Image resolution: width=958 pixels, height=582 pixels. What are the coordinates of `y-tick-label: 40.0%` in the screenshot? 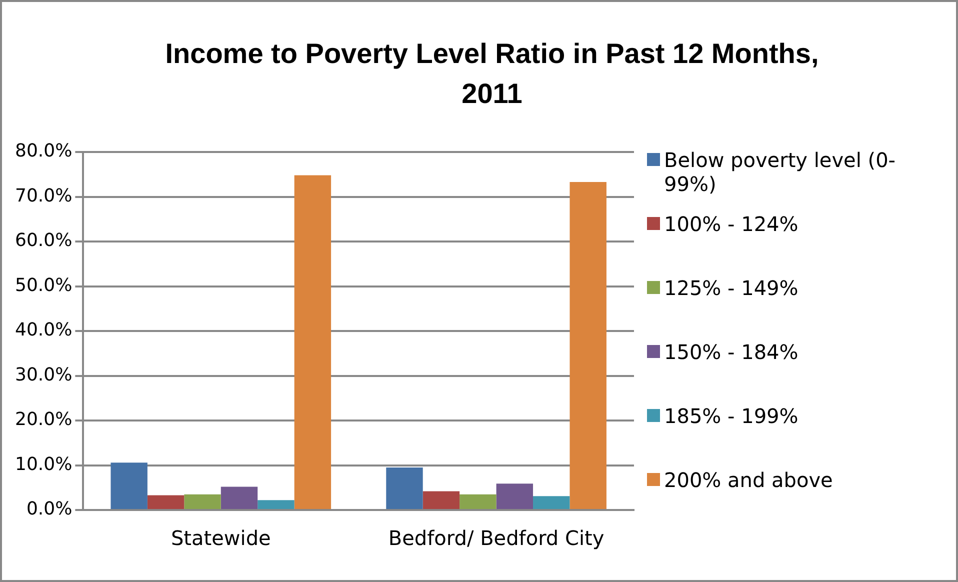 It's located at (43, 330).